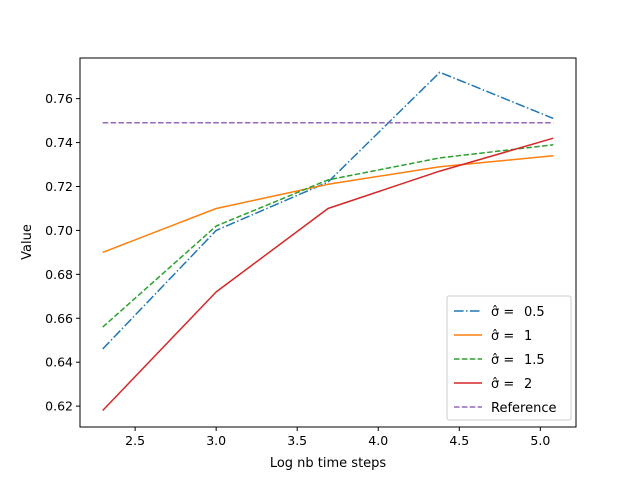  What do you see at coordinates (59, 406) in the screenshot?
I see `y-tick-label: 0.62` at bounding box center [59, 406].